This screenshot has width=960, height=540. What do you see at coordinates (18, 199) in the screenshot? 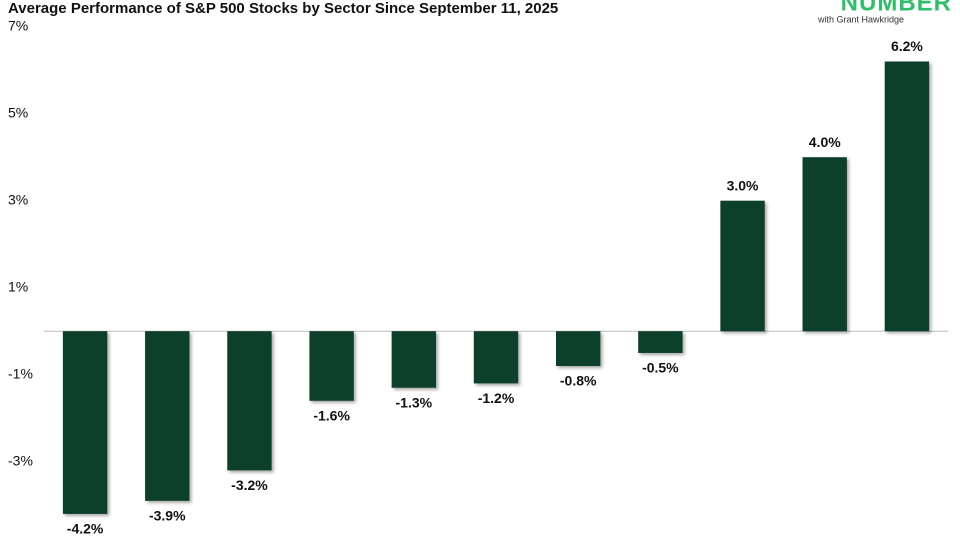
I see `y-tick-label: 3%` at bounding box center [18, 199].